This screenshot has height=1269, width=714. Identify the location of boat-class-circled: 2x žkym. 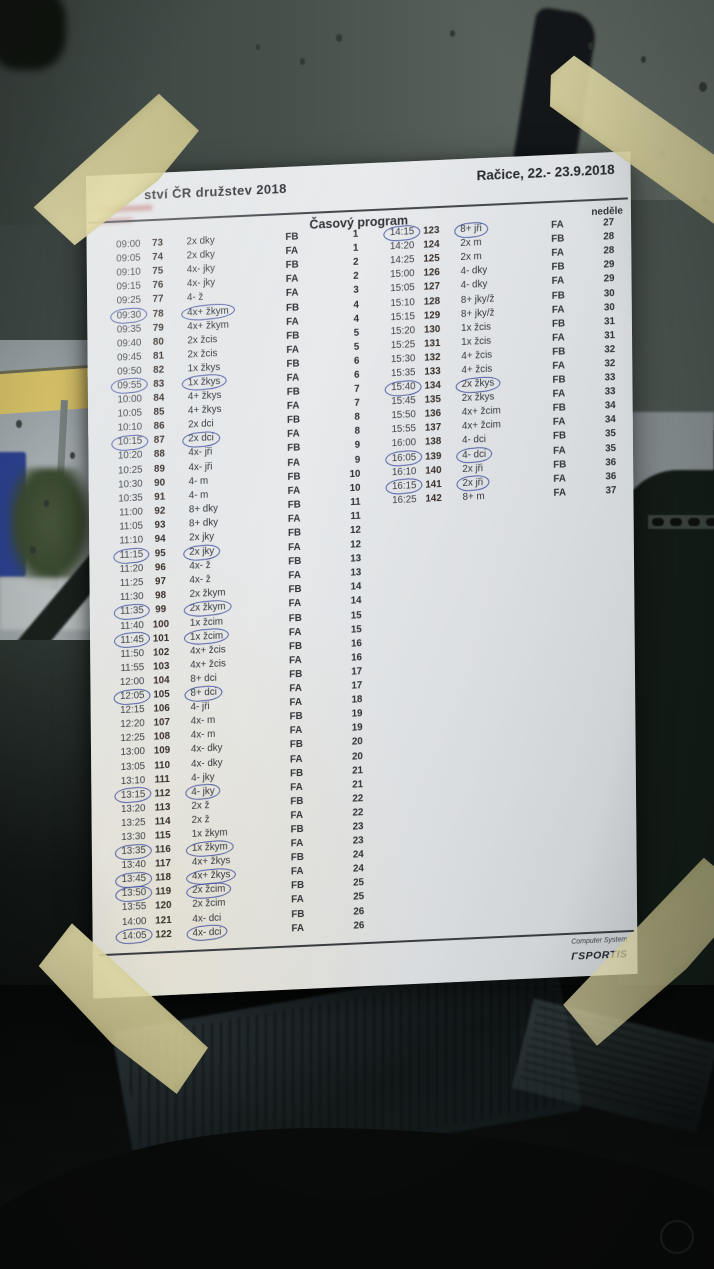
(207, 608).